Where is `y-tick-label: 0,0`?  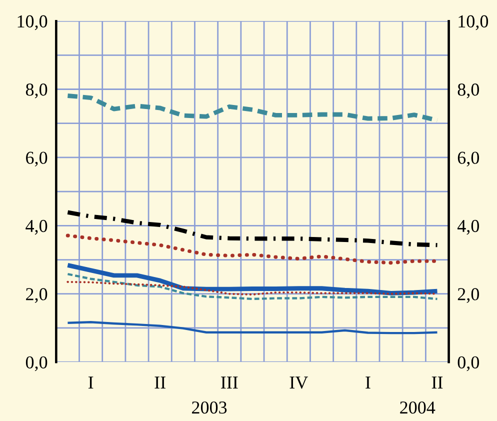 y-tick-label: 0,0 is located at coordinates (37, 364).